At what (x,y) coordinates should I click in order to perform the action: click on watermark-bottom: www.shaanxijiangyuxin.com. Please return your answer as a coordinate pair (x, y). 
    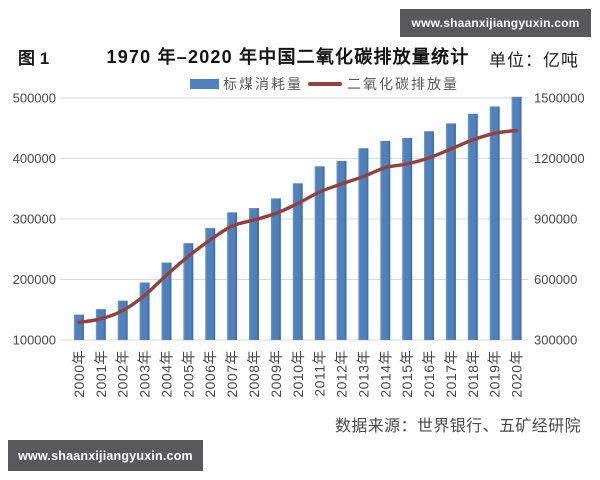
    Looking at the image, I should click on (105, 455).